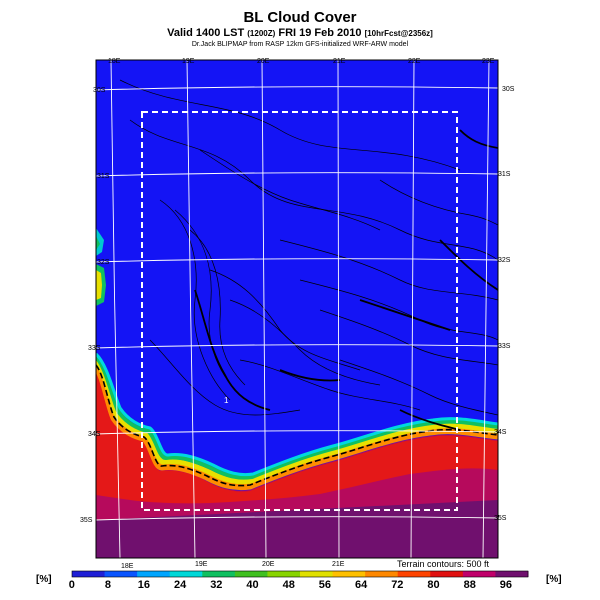  Describe the element at coordinates (504, 346) in the screenshot. I see `right-lat-label: 33S` at that location.